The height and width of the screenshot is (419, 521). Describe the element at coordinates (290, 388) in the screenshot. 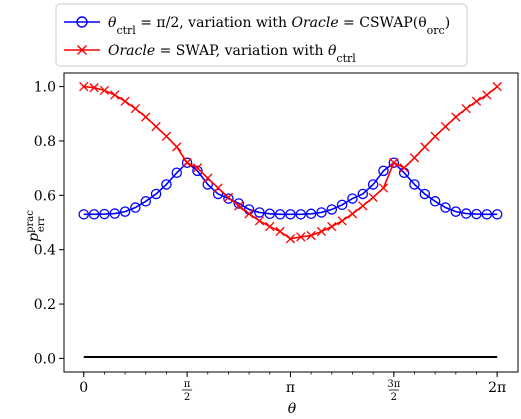

I see `x-tick-label: π` at that location.